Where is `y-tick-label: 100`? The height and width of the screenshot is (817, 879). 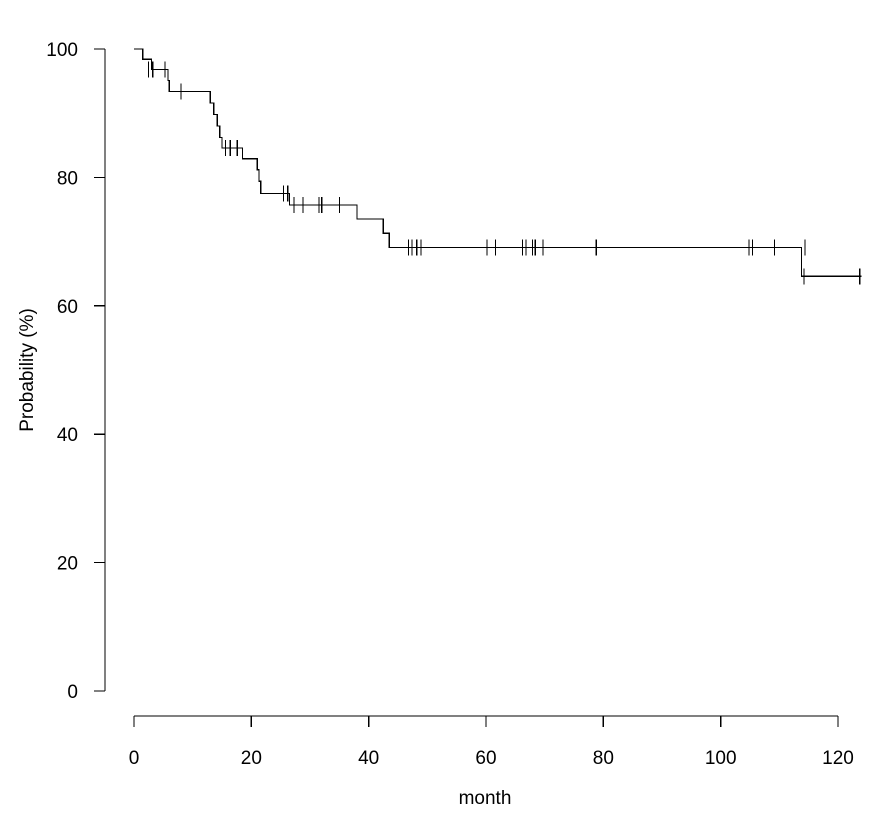 y-tick-label: 100 is located at coordinates (62, 50).